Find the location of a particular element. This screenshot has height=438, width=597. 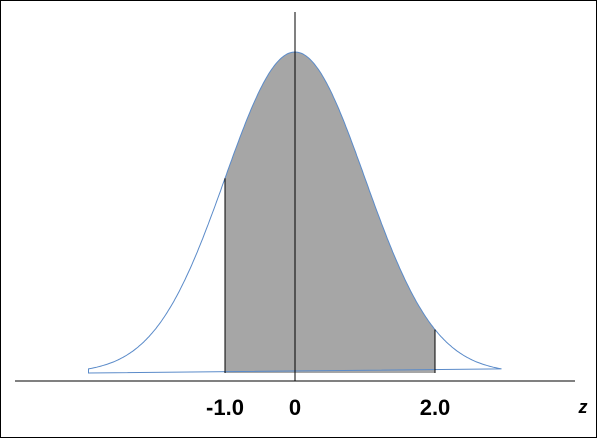

x-tick-label: 0 is located at coordinates (295, 407).